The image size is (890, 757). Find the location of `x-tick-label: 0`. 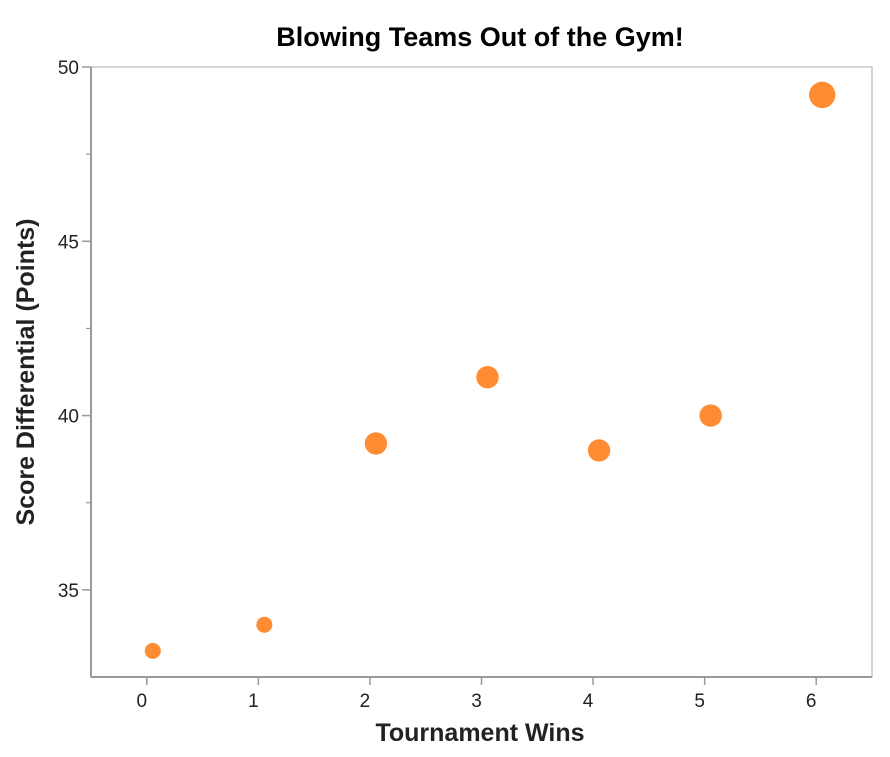

x-tick-label: 0 is located at coordinates (141, 701).